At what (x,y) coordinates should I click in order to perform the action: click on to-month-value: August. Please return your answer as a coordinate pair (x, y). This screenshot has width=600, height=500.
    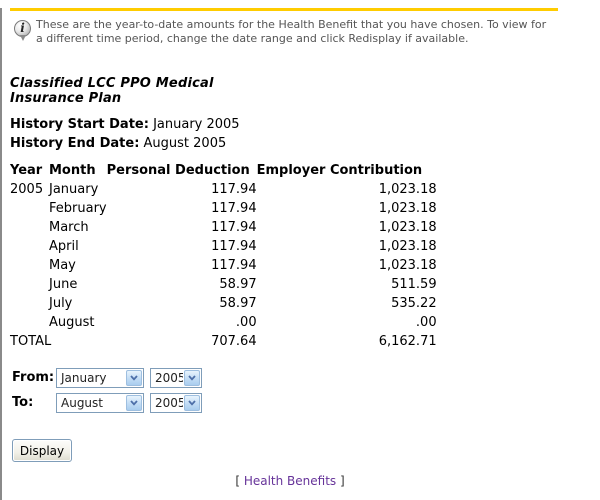
    Looking at the image, I should click on (82, 402).